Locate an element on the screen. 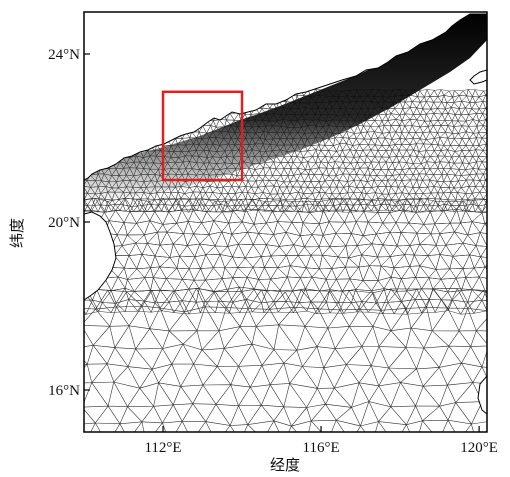 The height and width of the screenshot is (477, 510). y-tick-label: 24°N is located at coordinates (64, 55).